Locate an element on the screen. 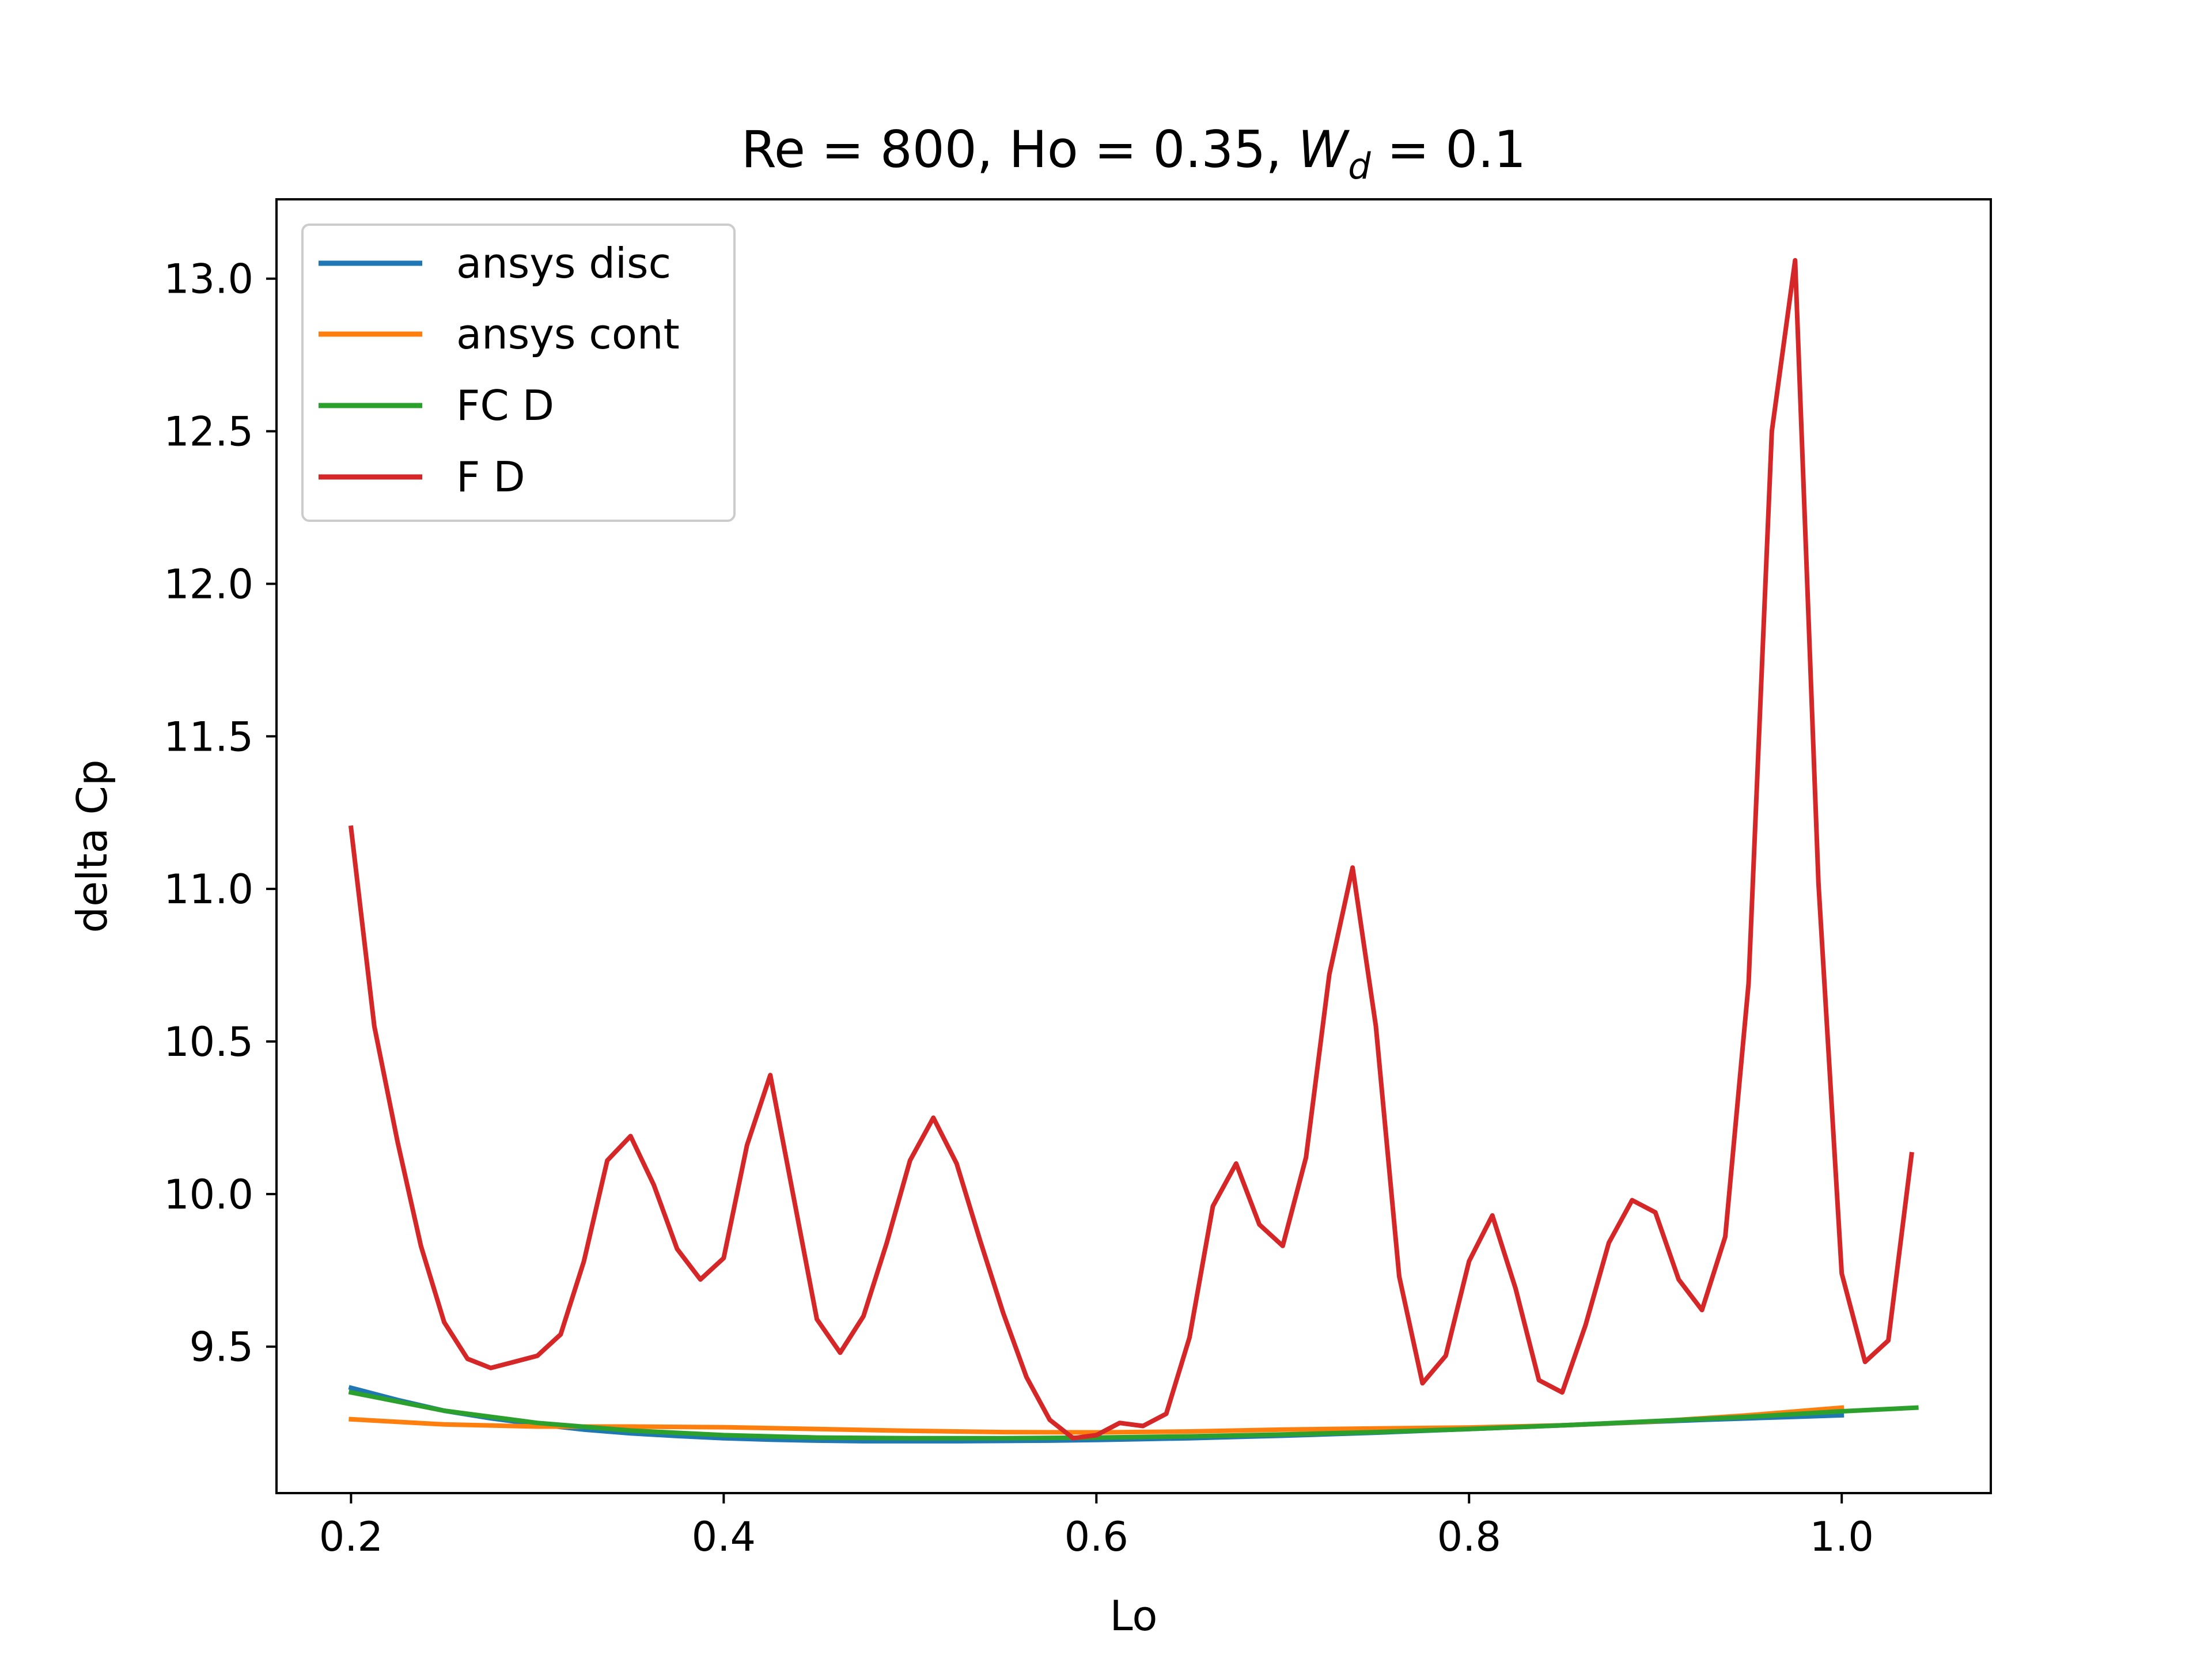  series-line-fc-d is located at coordinates (1133, 1415).